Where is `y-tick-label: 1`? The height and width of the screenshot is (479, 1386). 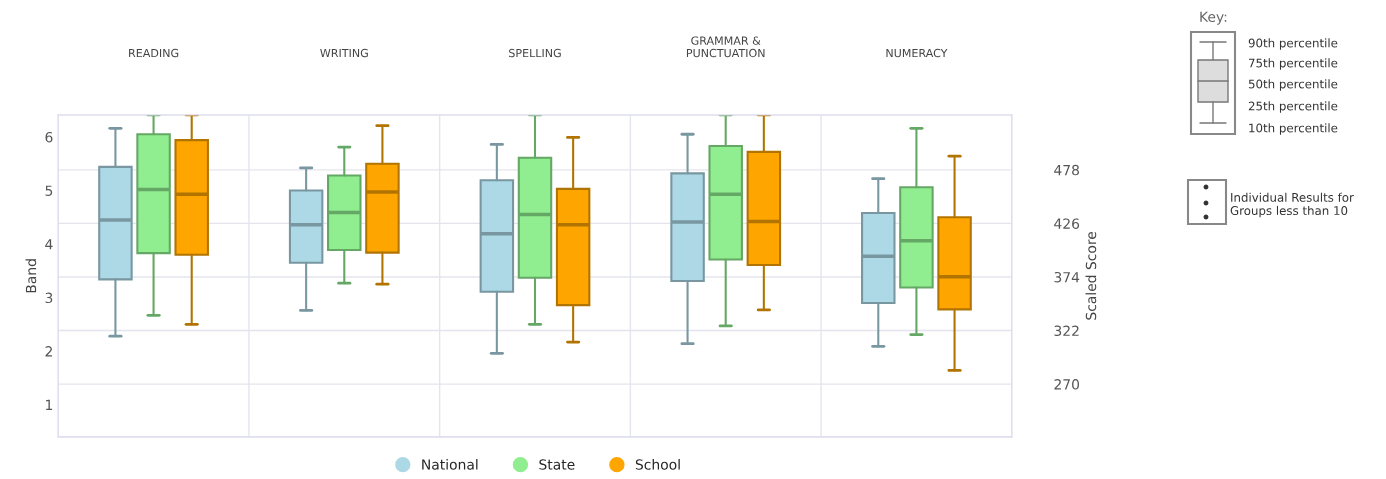 y-tick-label: 1 is located at coordinates (49, 404).